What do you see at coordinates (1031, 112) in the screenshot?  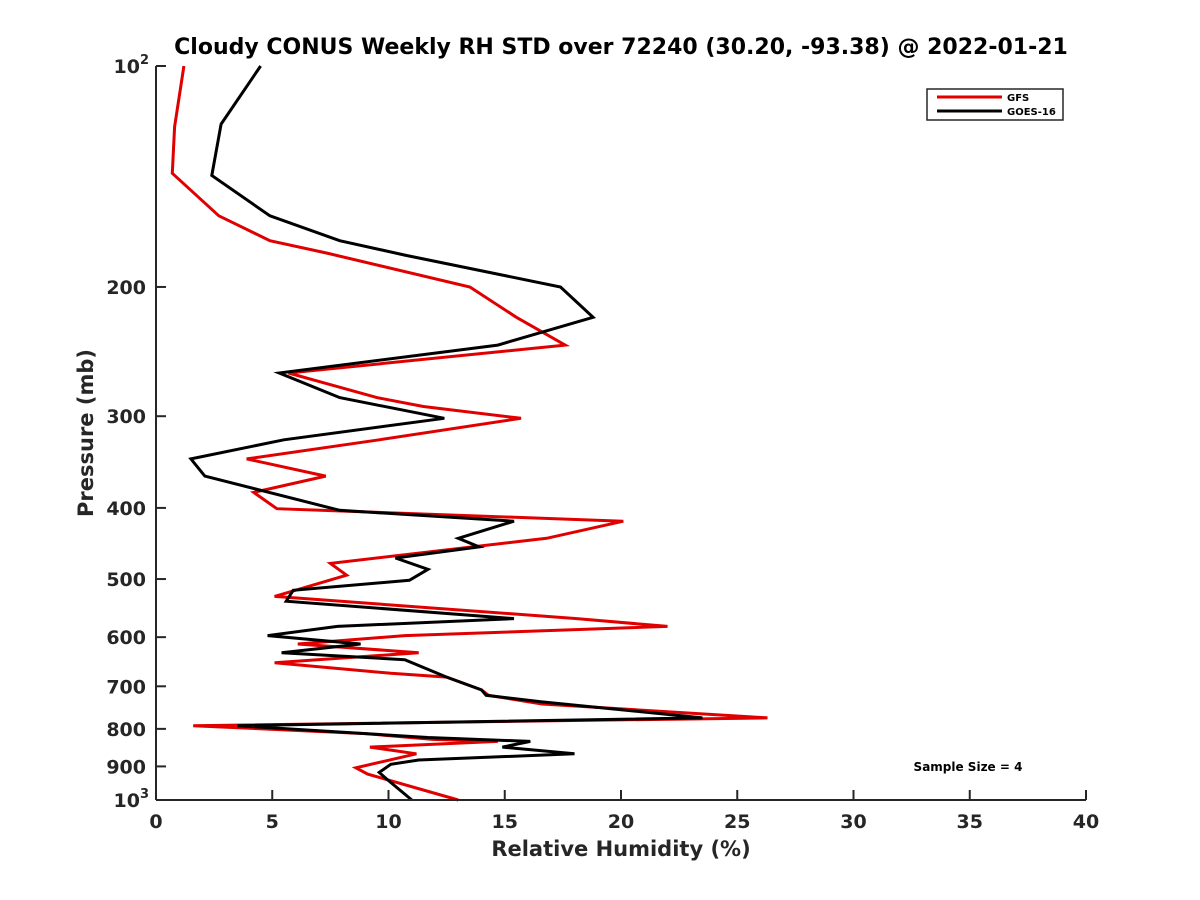 I see `legend-label-goes16: GOES-16` at bounding box center [1031, 112].